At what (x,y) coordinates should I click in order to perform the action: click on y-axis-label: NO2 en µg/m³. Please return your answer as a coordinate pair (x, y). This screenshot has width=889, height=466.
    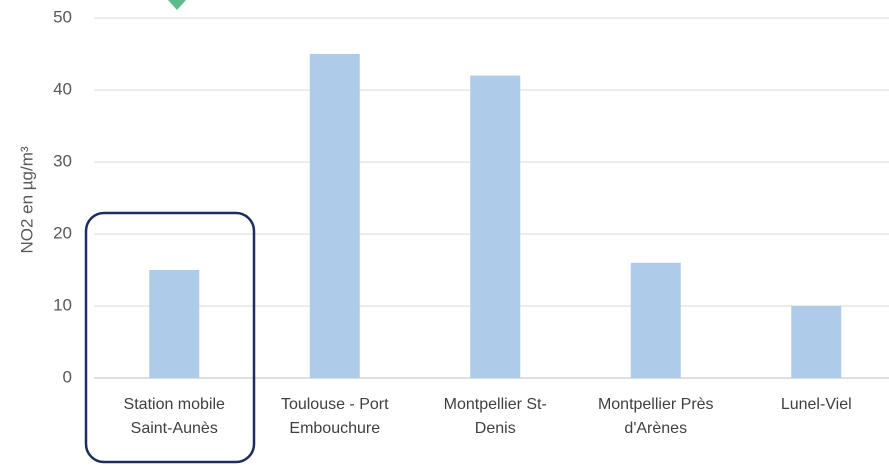
    Looking at the image, I should click on (26, 199).